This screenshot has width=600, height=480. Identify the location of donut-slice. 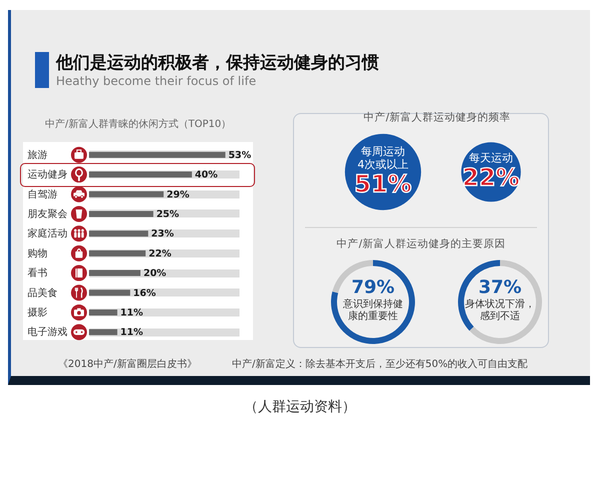
(373, 302).